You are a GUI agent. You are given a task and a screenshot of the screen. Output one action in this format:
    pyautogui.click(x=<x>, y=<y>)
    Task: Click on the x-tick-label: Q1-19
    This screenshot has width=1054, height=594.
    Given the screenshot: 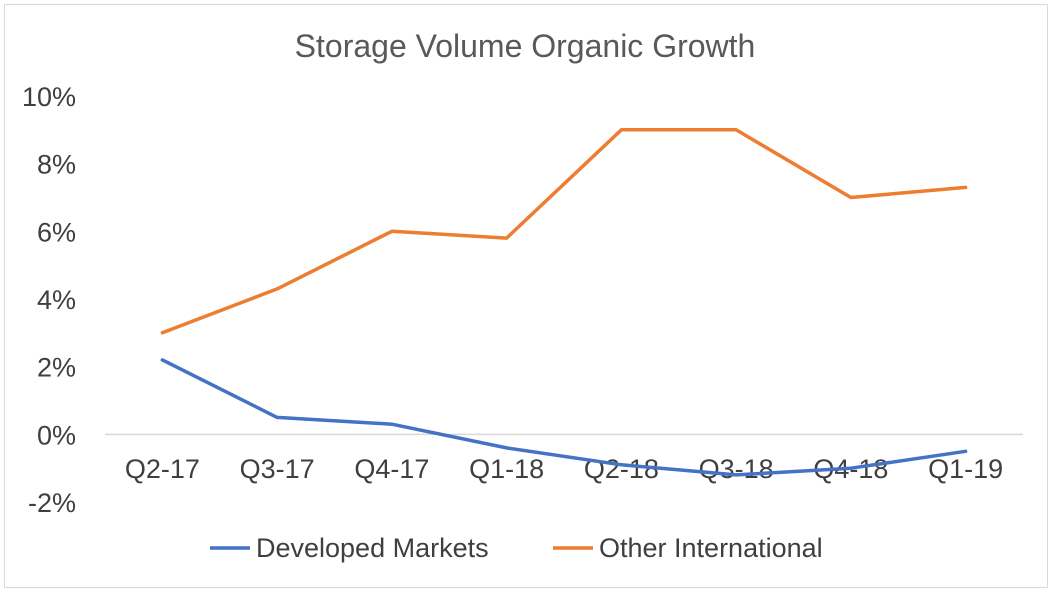 What is the action you would take?
    pyautogui.click(x=965, y=469)
    